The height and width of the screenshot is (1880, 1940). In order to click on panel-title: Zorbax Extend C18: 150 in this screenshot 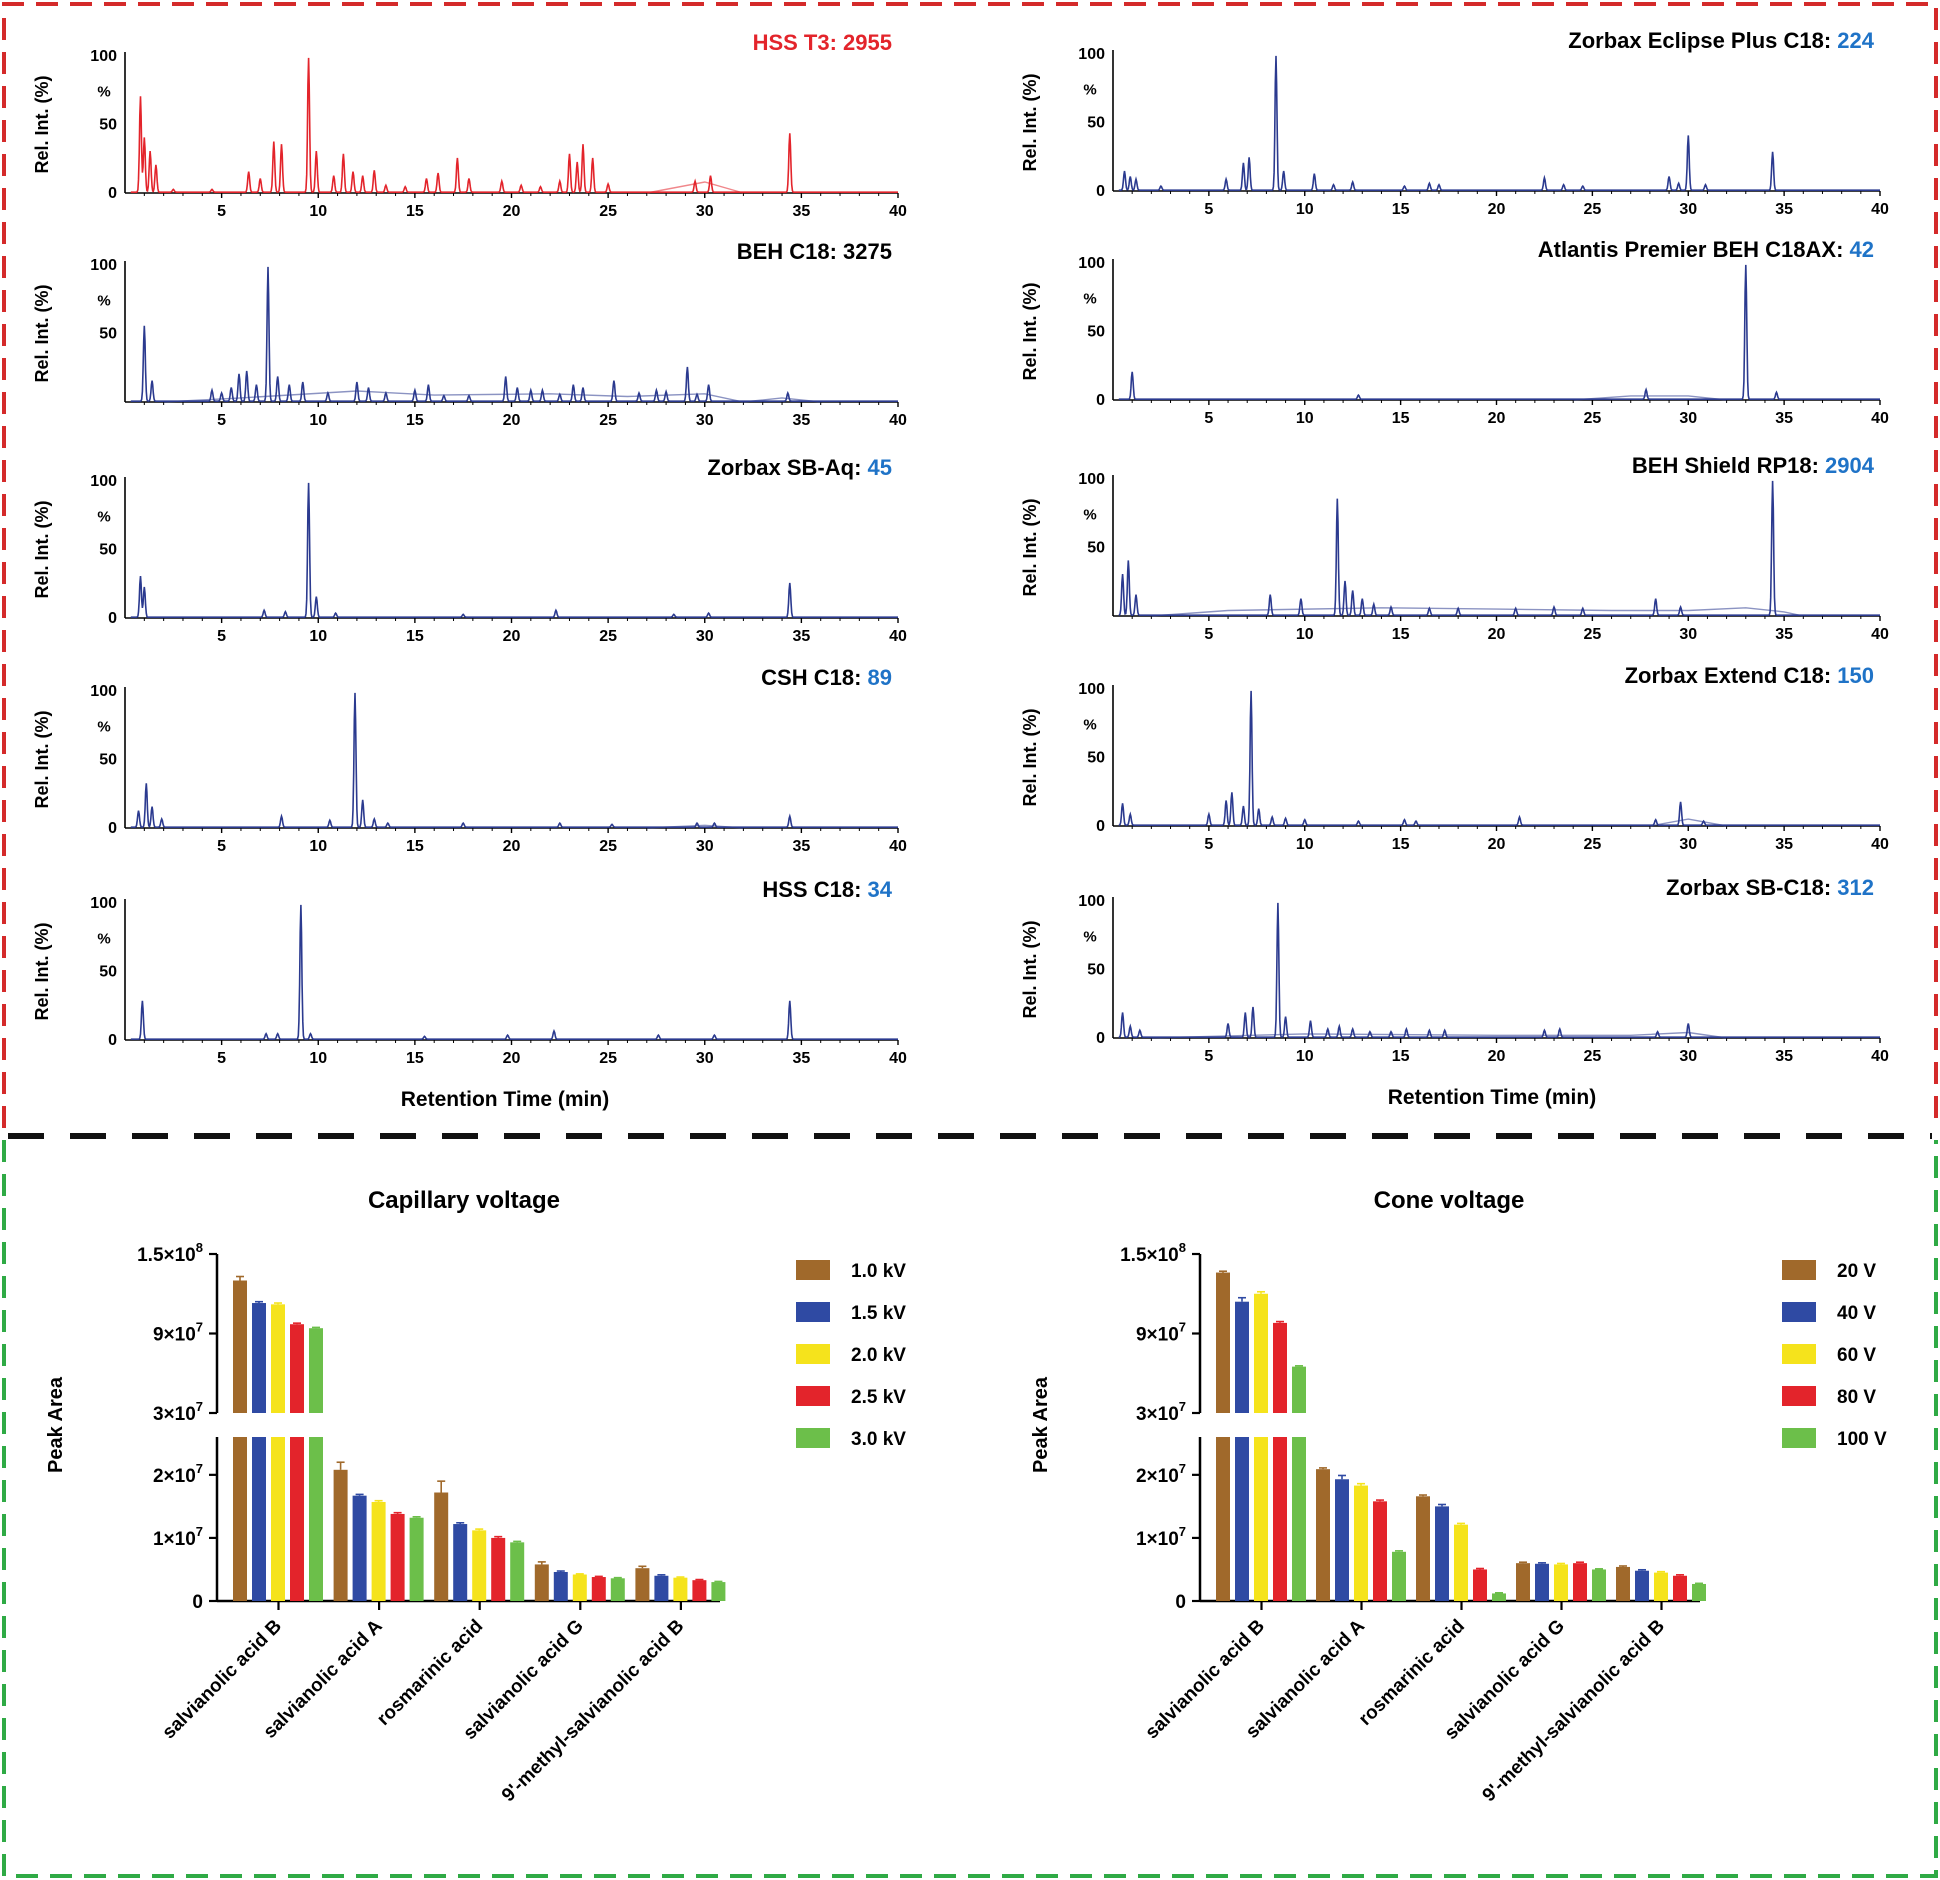, I will do `click(1749, 675)`.